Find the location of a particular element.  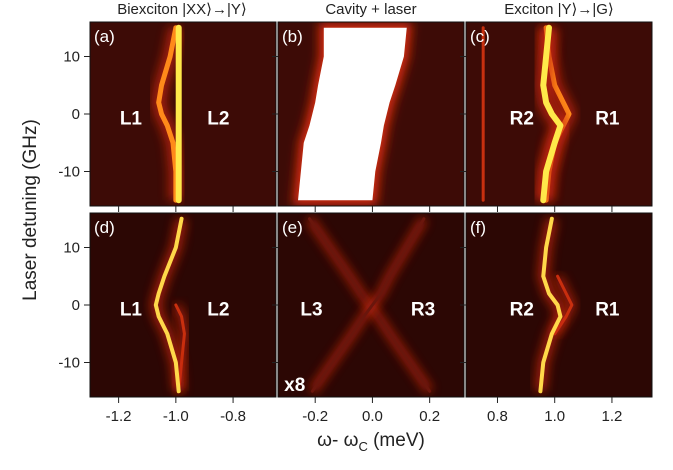

y-axis-label: Laser detuning (GHz) is located at coordinates (30, 210).